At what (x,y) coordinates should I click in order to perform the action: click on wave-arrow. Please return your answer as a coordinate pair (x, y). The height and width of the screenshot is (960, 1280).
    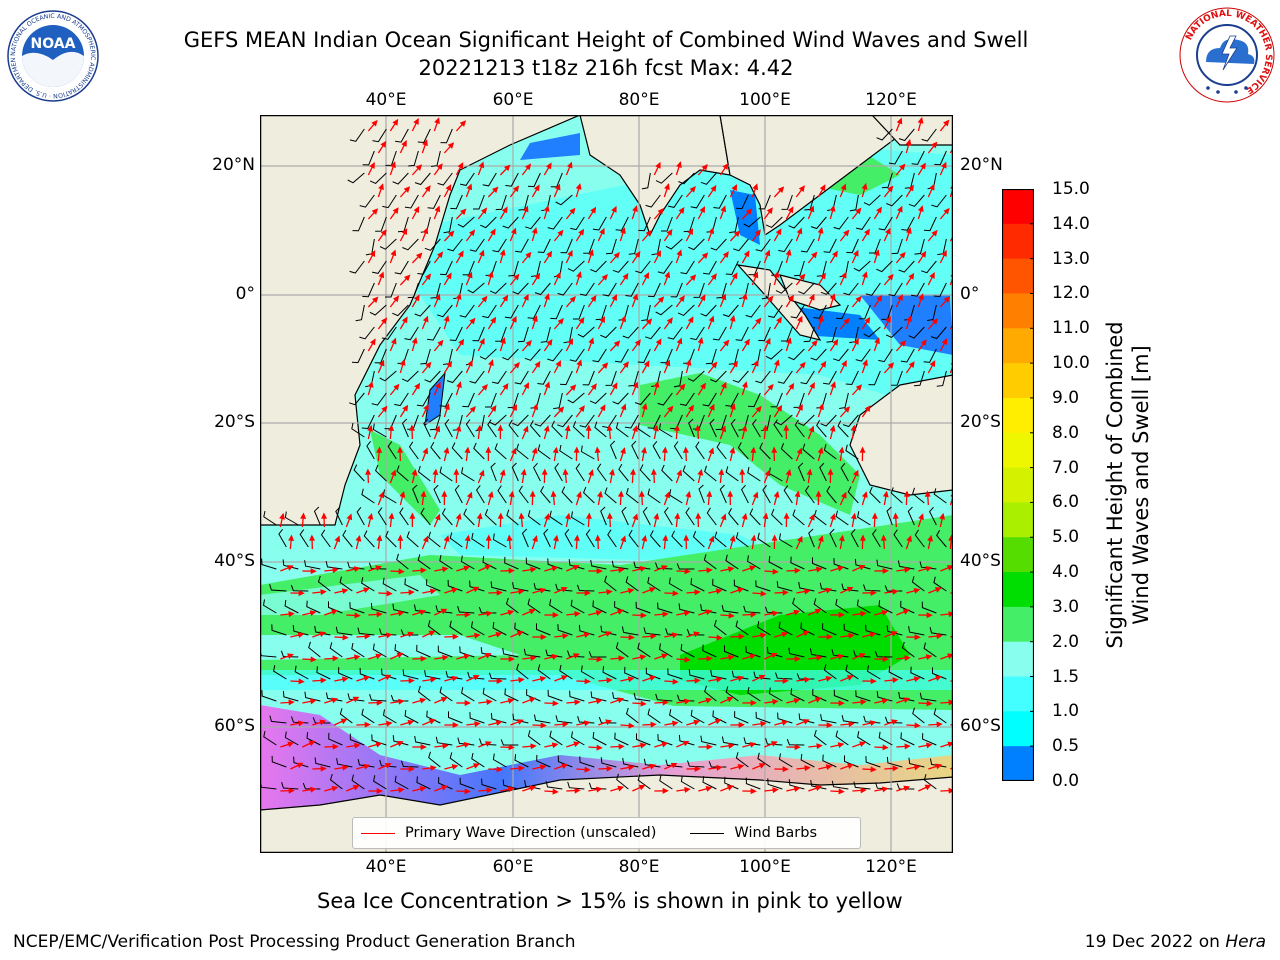
    Looking at the image, I should click on (951, 327).